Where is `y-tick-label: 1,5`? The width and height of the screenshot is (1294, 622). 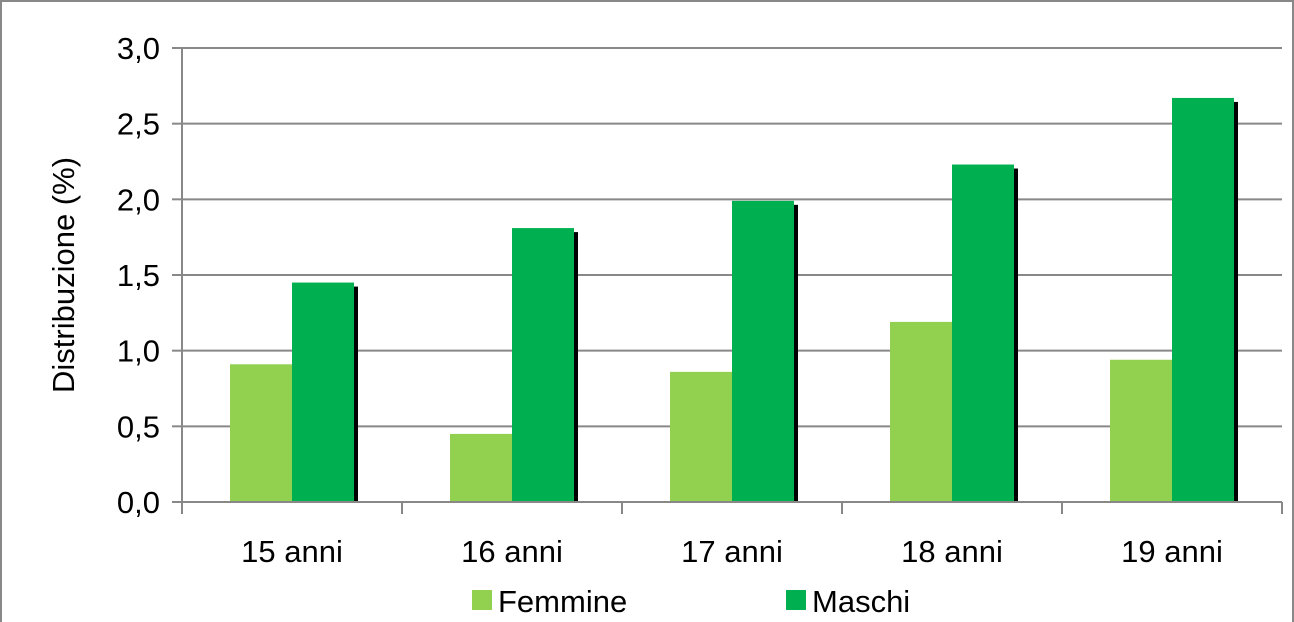 y-tick-label: 1,5 is located at coordinates (138, 275).